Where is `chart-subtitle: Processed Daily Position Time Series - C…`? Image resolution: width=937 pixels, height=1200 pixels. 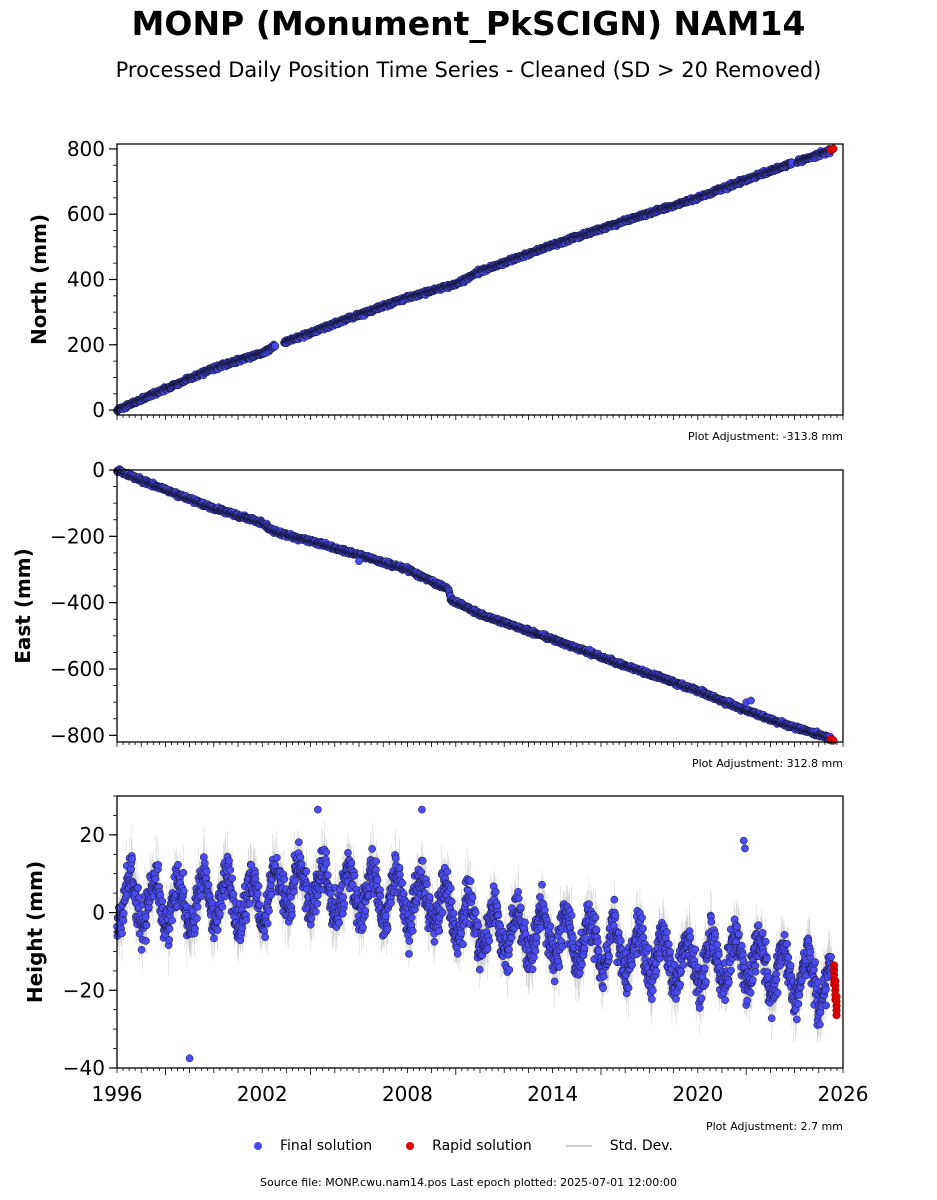 chart-subtitle: Processed Daily Position Time Series - C… is located at coordinates (468, 70).